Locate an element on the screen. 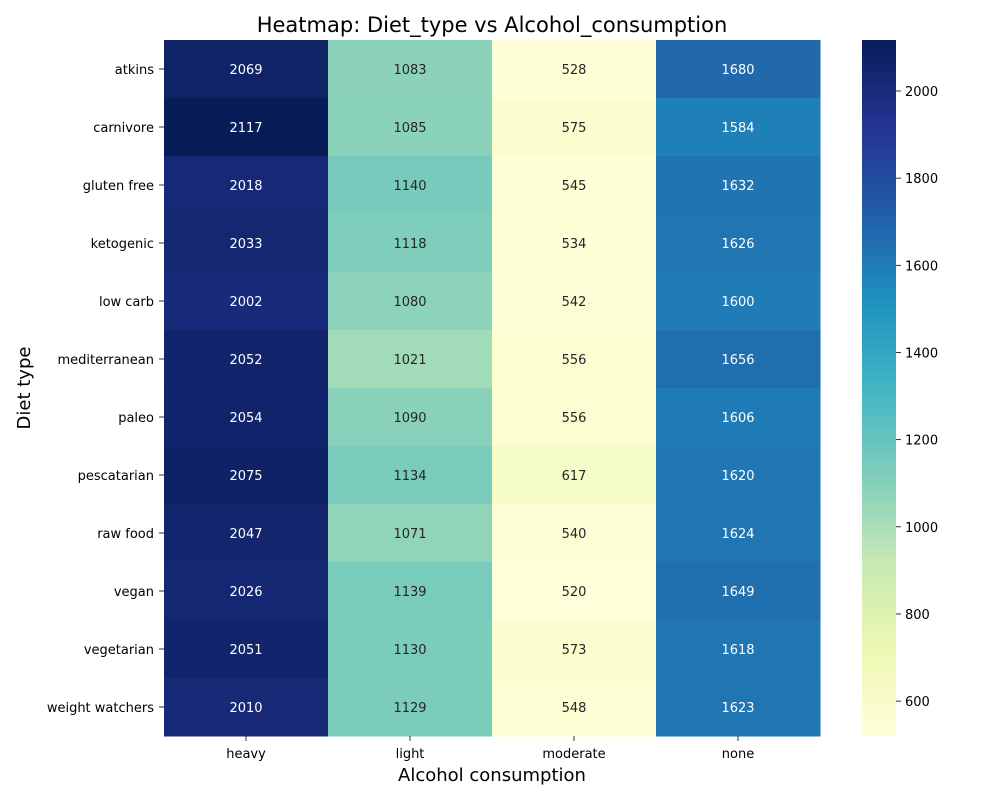 The image size is (1000, 800). x-tick-label: heavy is located at coordinates (246, 754).